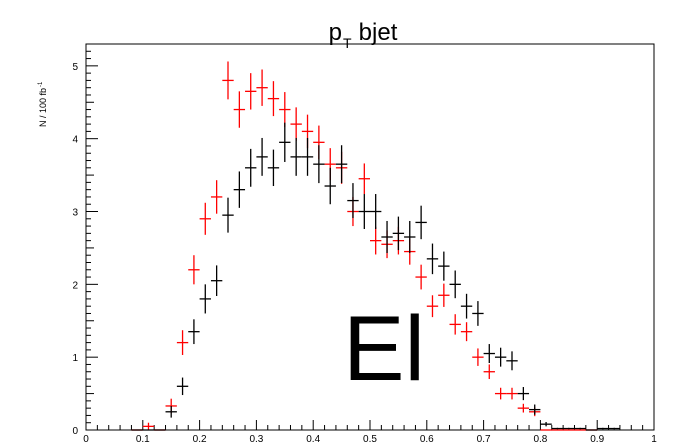 This screenshot has width=695, height=442. Describe the element at coordinates (200, 438) in the screenshot. I see `x-tick-label: 0.2` at that location.